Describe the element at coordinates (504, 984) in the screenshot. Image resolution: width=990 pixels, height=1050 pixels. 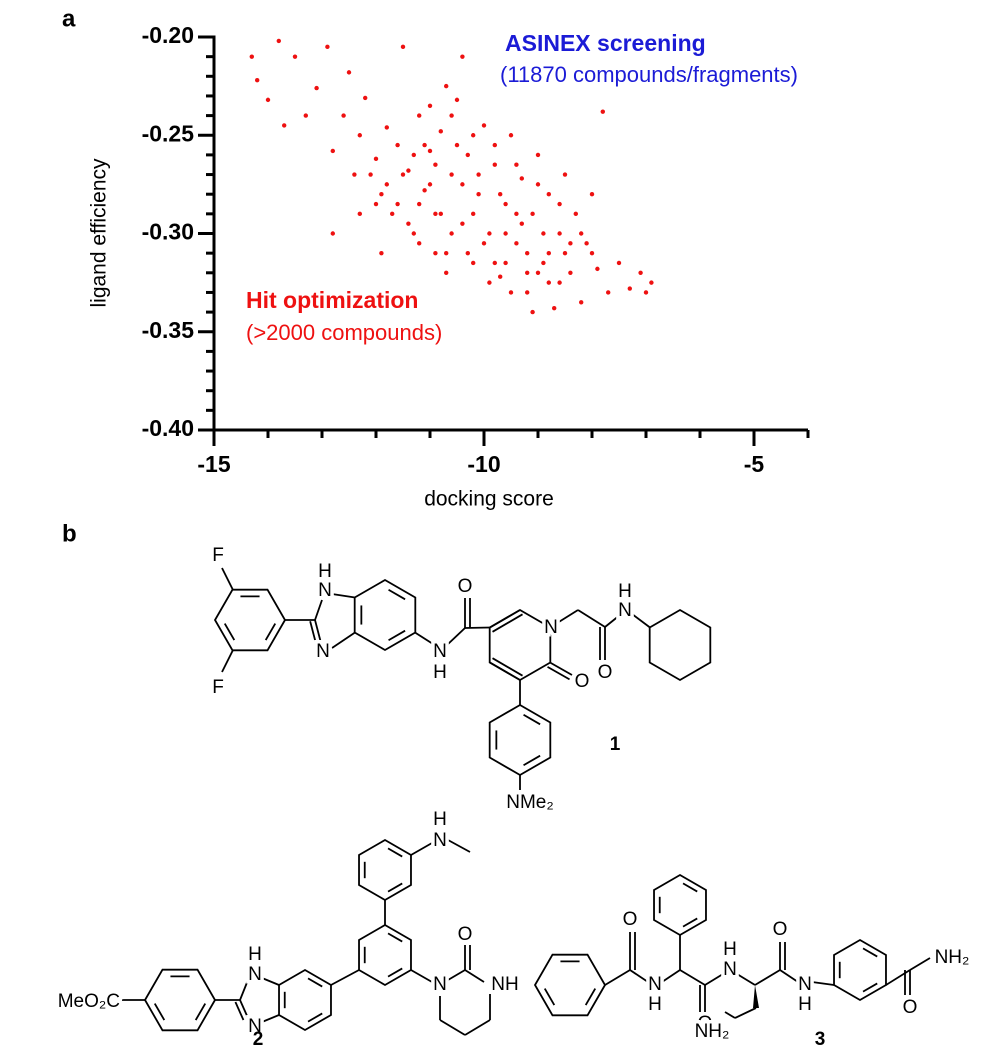
I see `atom-label: NH` at that location.